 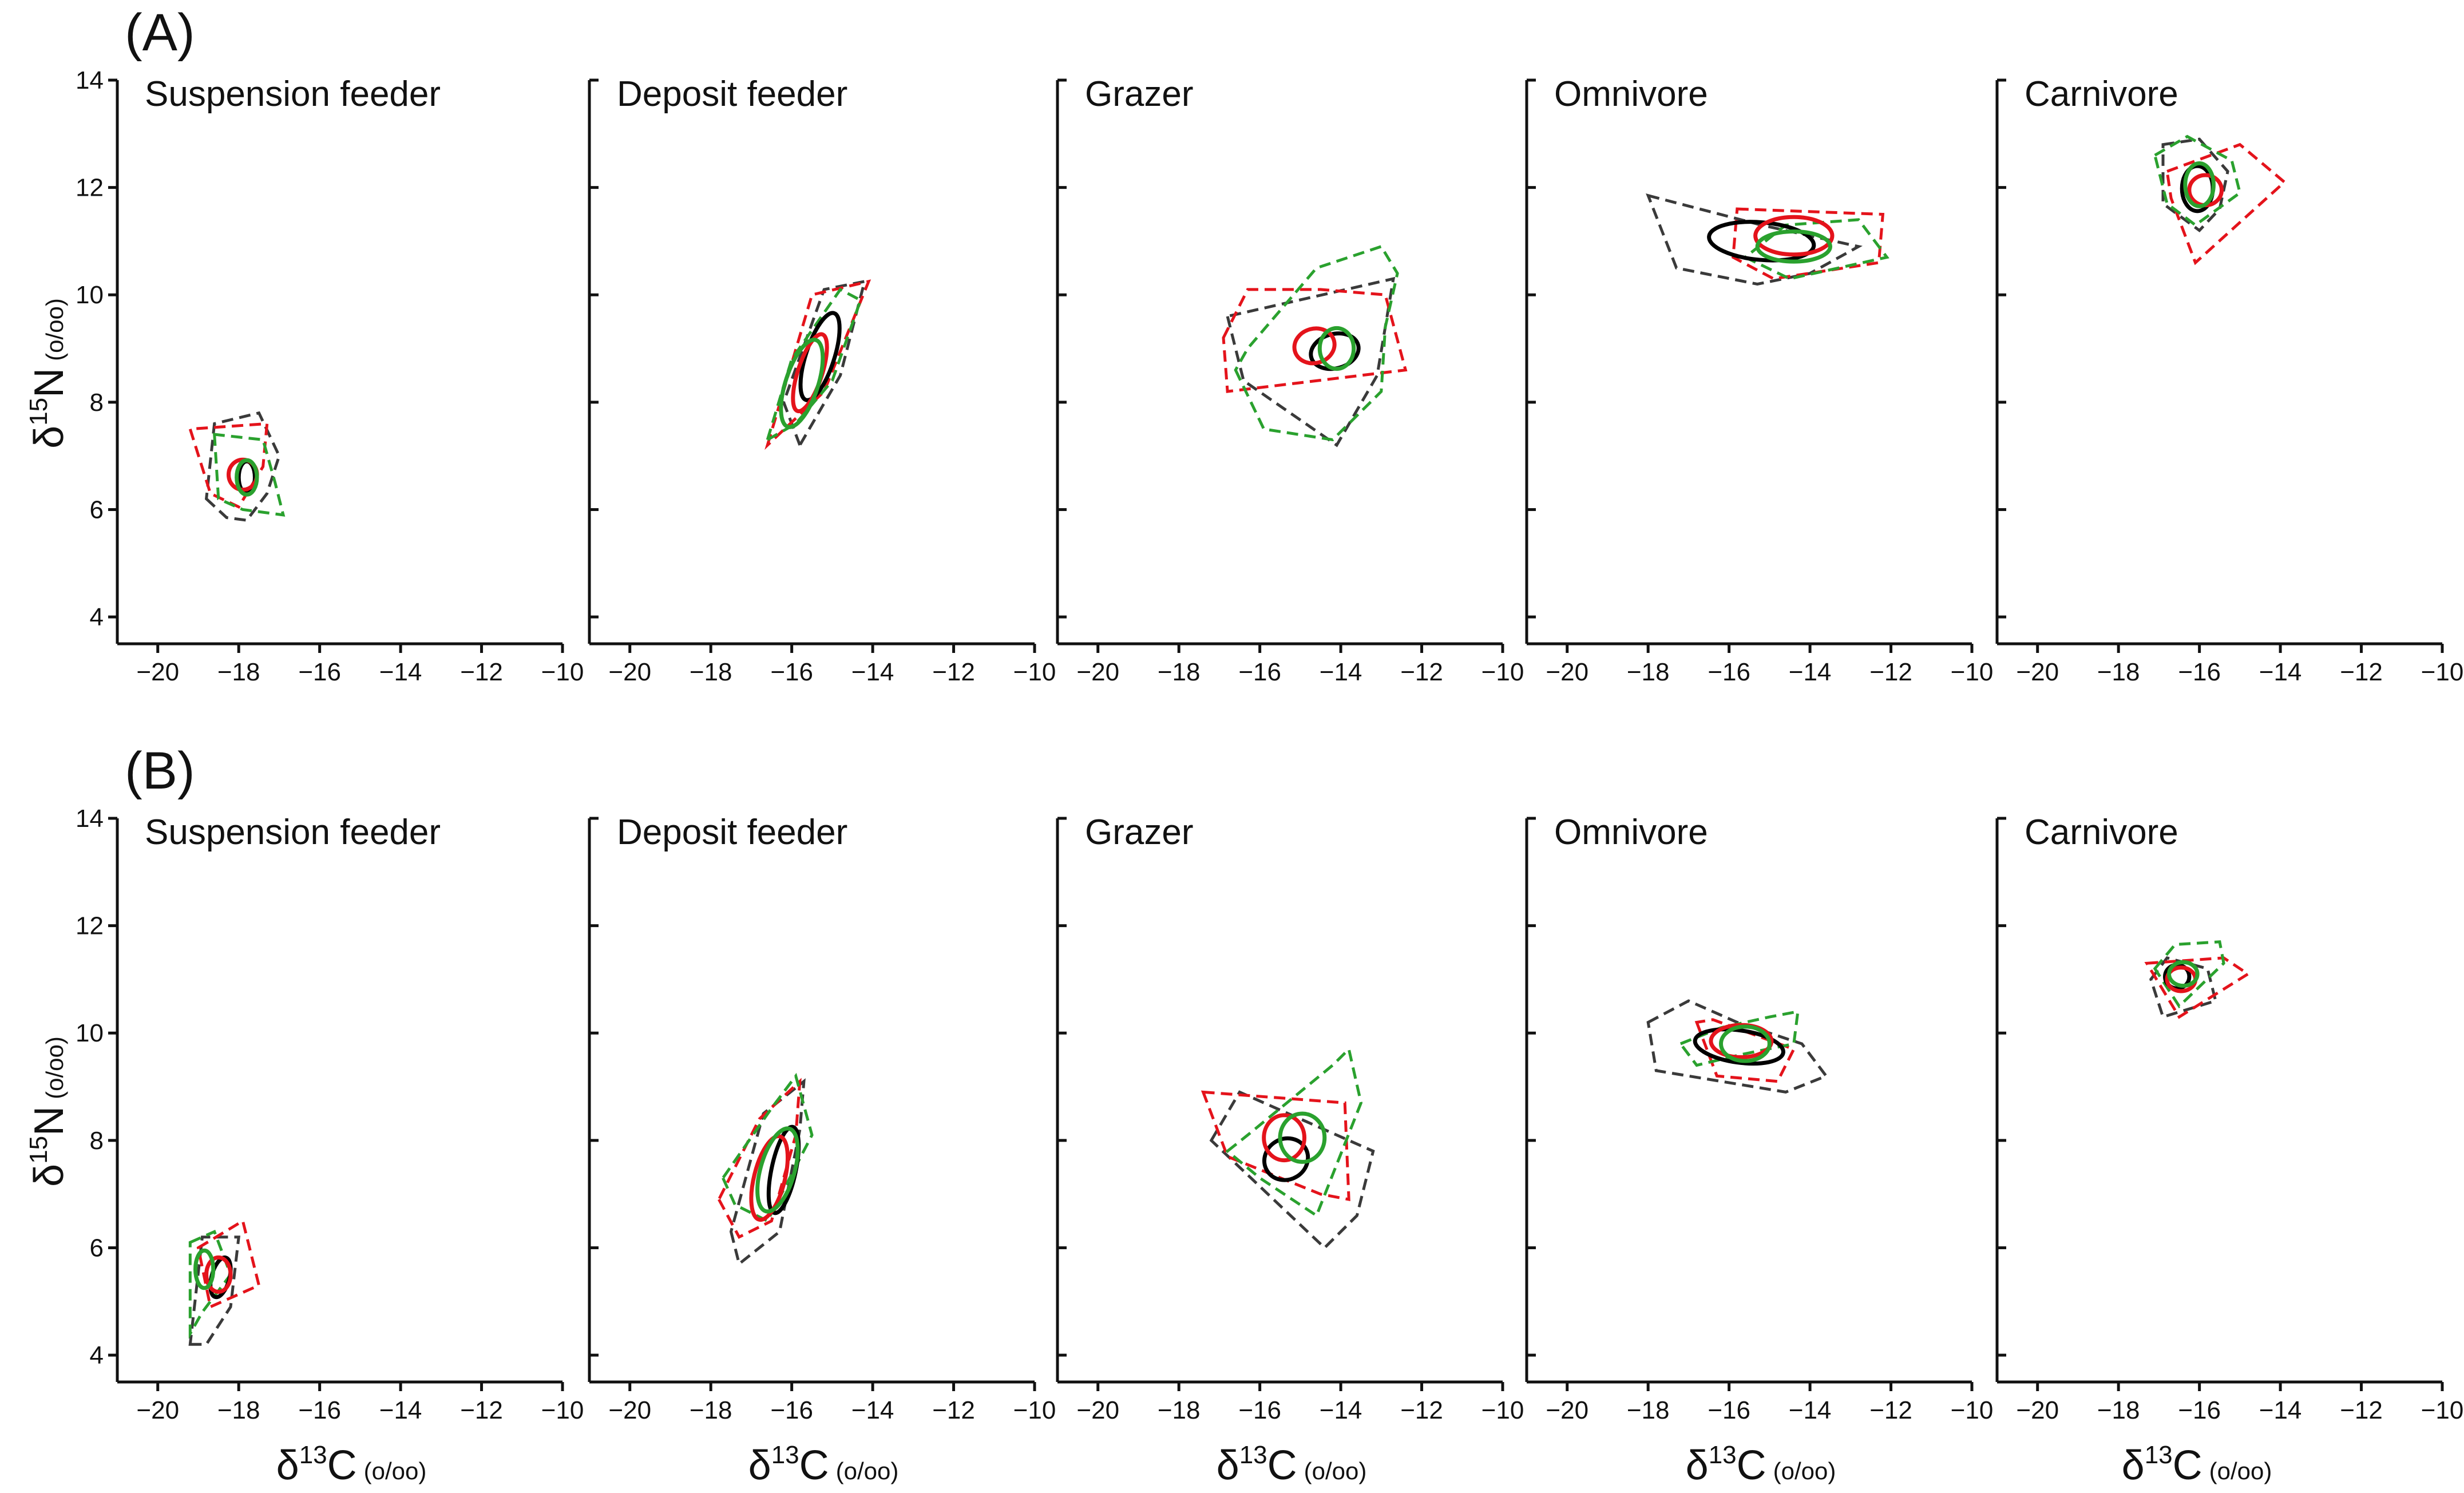 I want to click on panel-title: Omnivore, so click(x=1631, y=94).